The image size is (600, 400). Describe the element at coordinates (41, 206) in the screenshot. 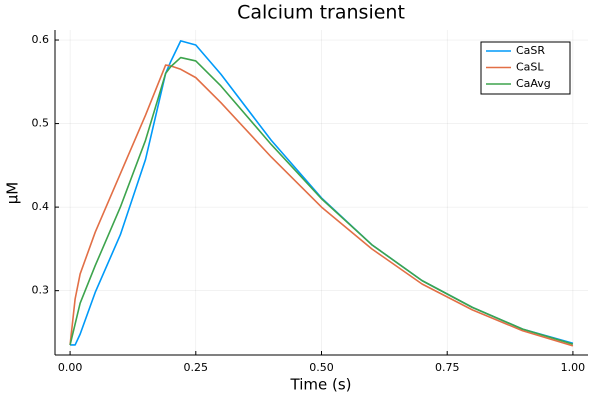

I see `y-tick-label: 0.4` at that location.